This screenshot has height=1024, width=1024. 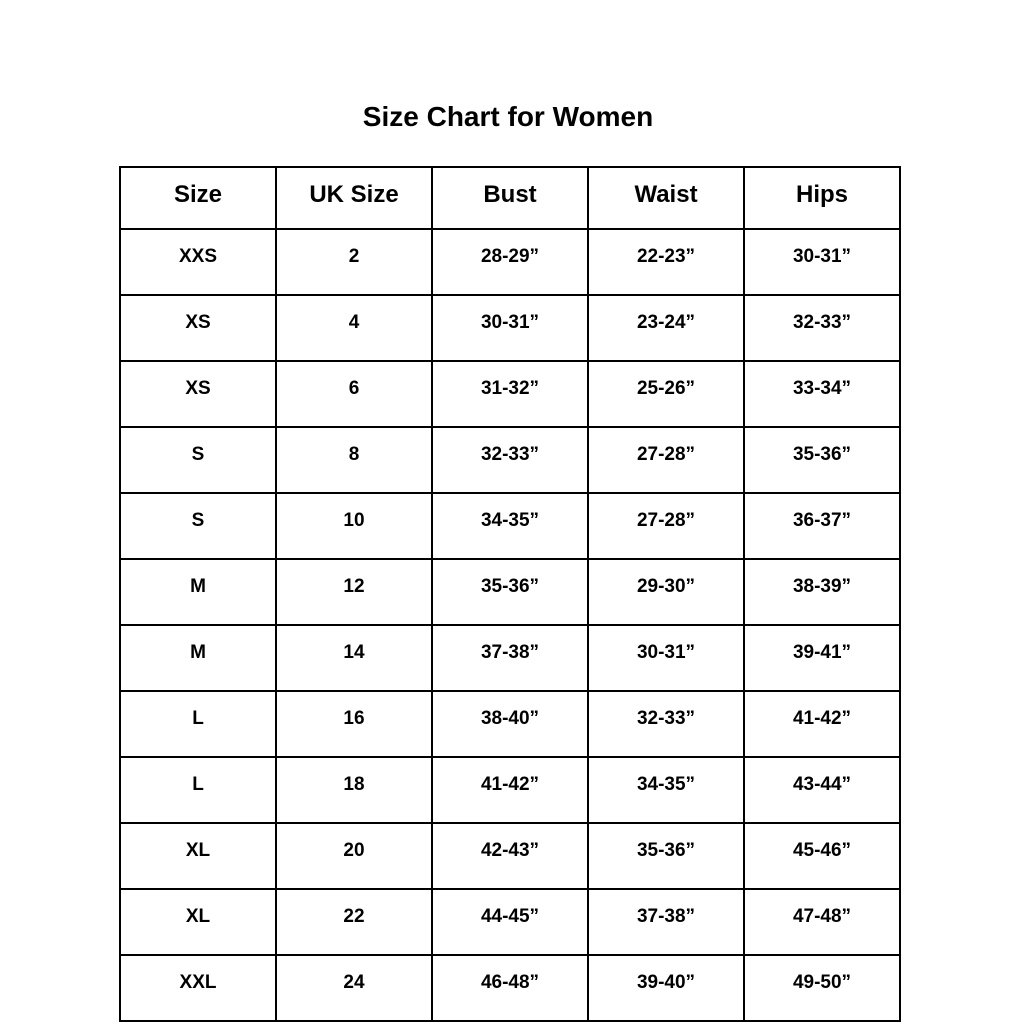 I want to click on cell-hips: 32-33”, so click(x=822, y=328).